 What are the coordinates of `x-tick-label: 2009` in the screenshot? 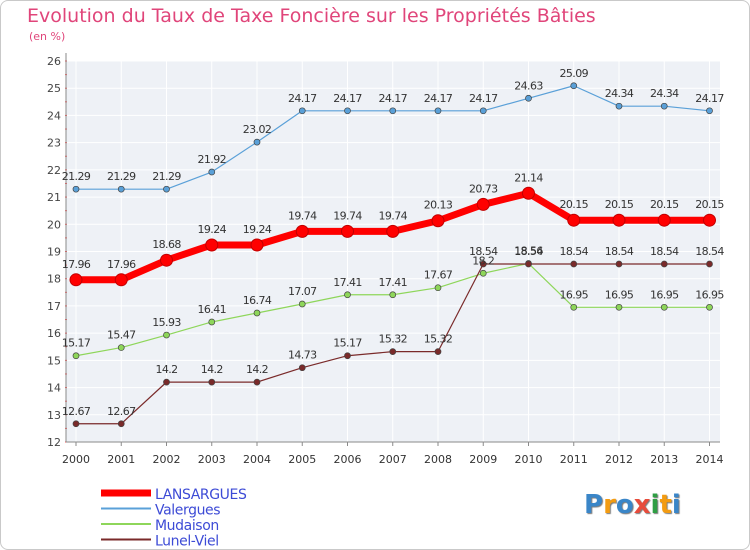 It's located at (483, 459).